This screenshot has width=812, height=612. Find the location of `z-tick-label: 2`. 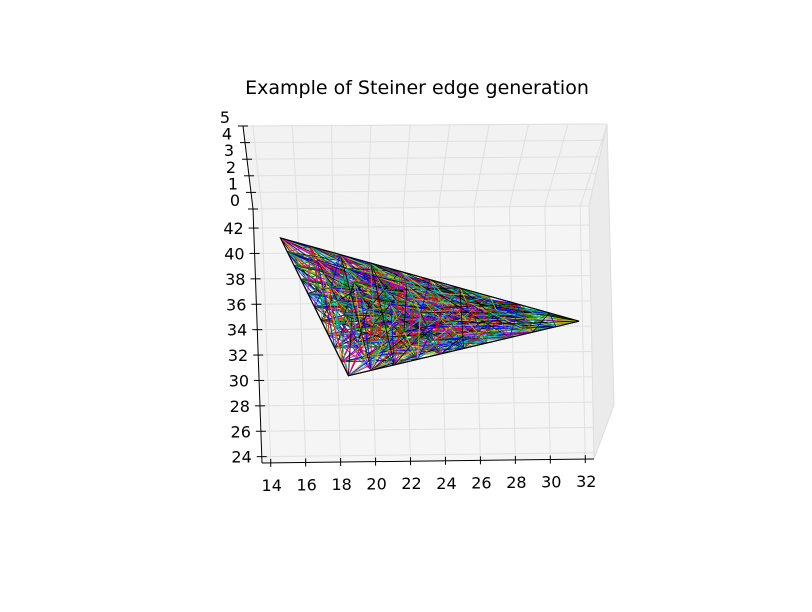

z-tick-label: 2 is located at coordinates (231, 167).